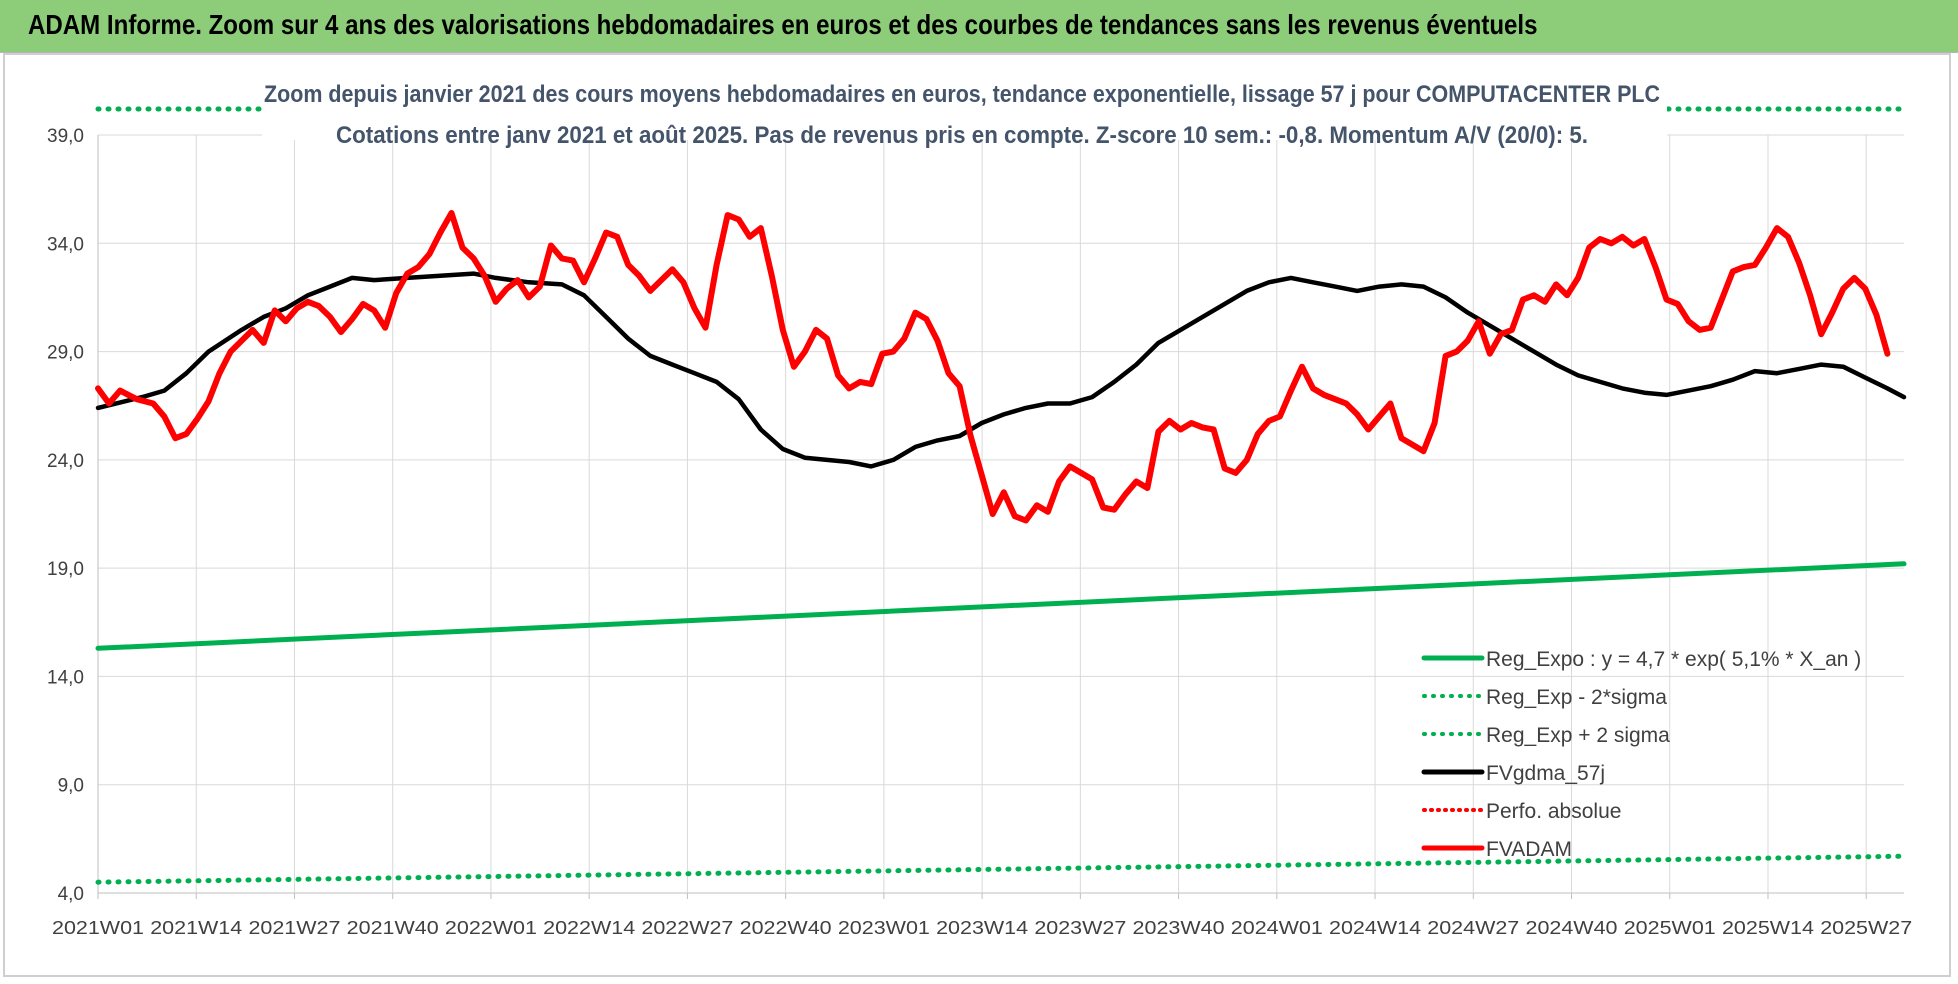 The height and width of the screenshot is (984, 1958). I want to click on x-tick-label: 2022W14, so click(589, 928).